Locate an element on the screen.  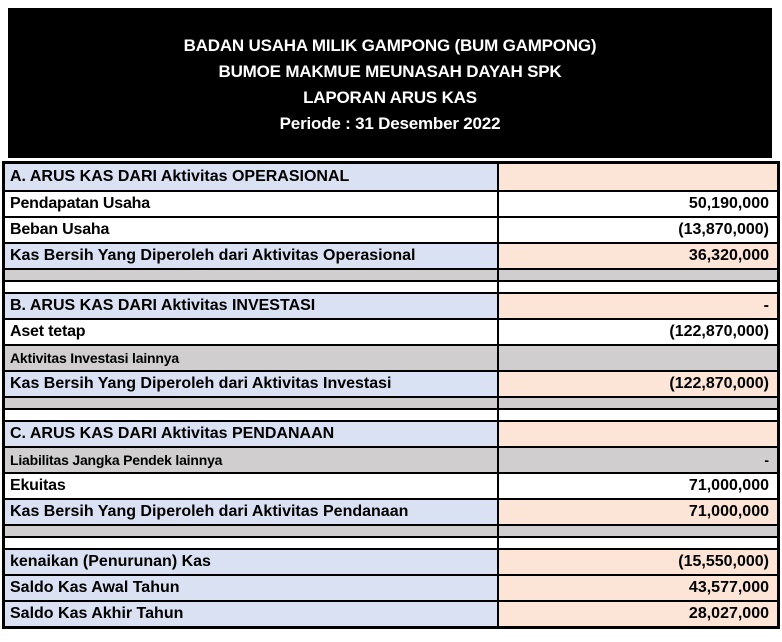
row-label-cell: kenaikan (Penurunan) Kas is located at coordinates (252, 562).